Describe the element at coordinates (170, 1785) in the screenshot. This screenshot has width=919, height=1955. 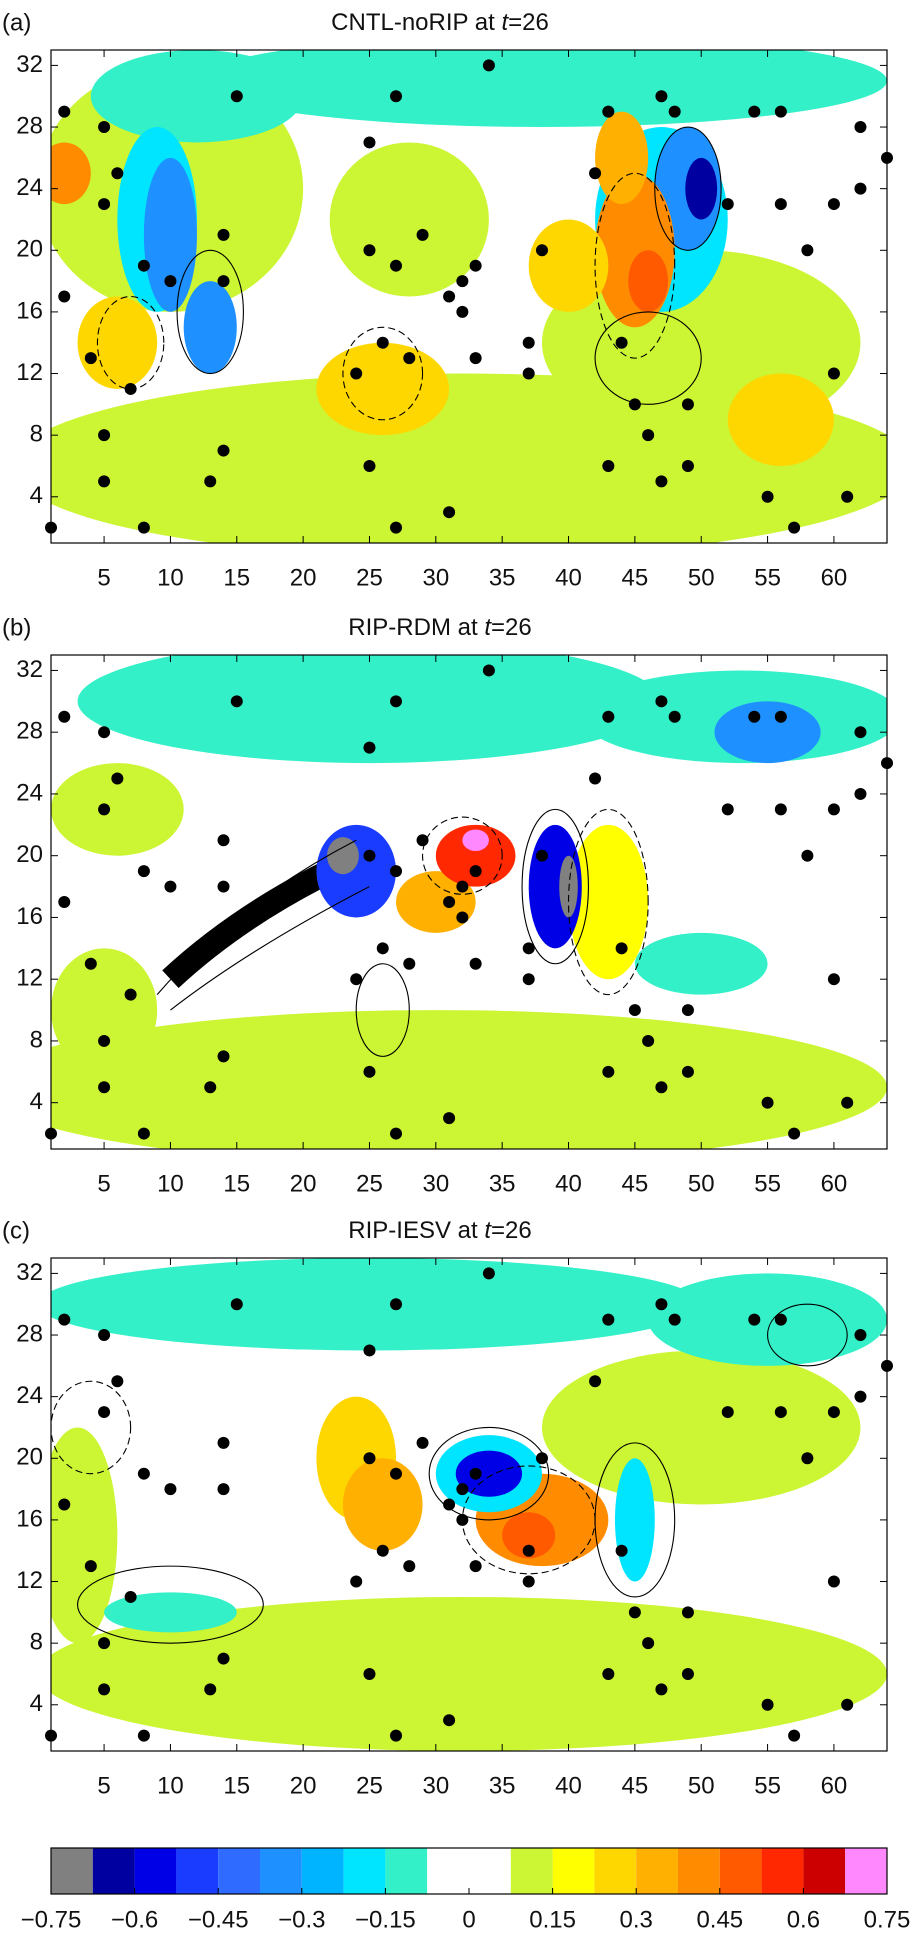
I see `x-tick-label: 10` at that location.